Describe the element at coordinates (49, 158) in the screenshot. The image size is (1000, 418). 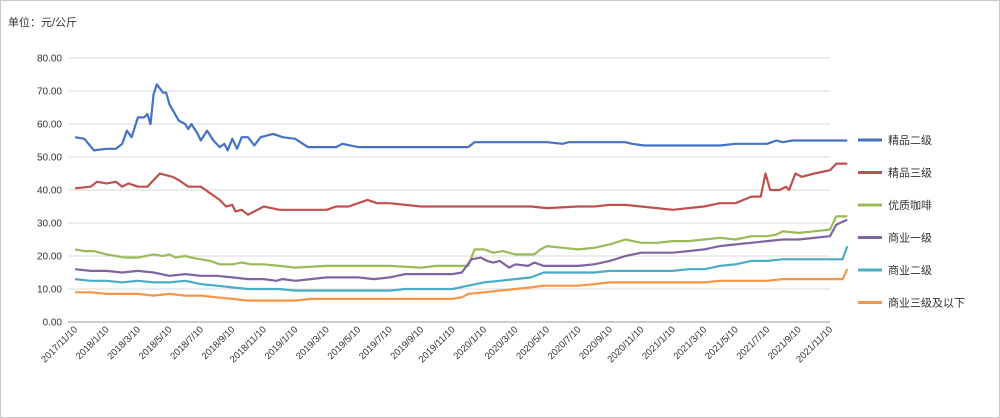
I see `y-tick-label: 50.00` at that location.